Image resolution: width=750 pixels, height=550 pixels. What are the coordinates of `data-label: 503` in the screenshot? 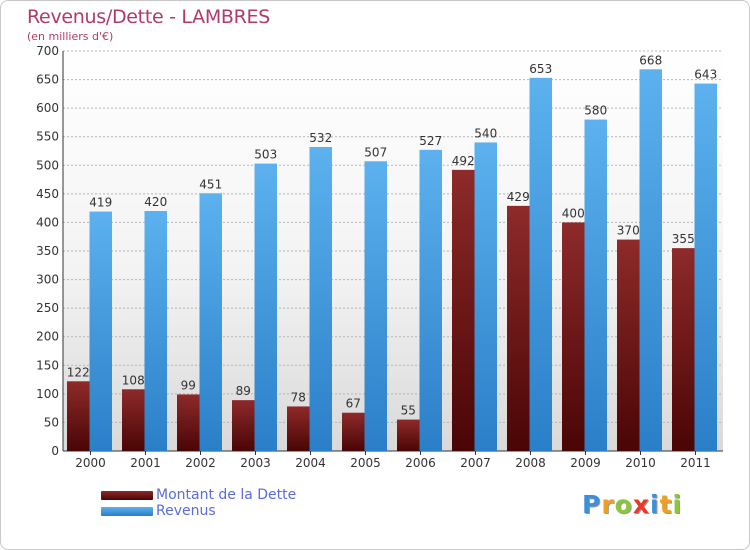 It's located at (265, 155).